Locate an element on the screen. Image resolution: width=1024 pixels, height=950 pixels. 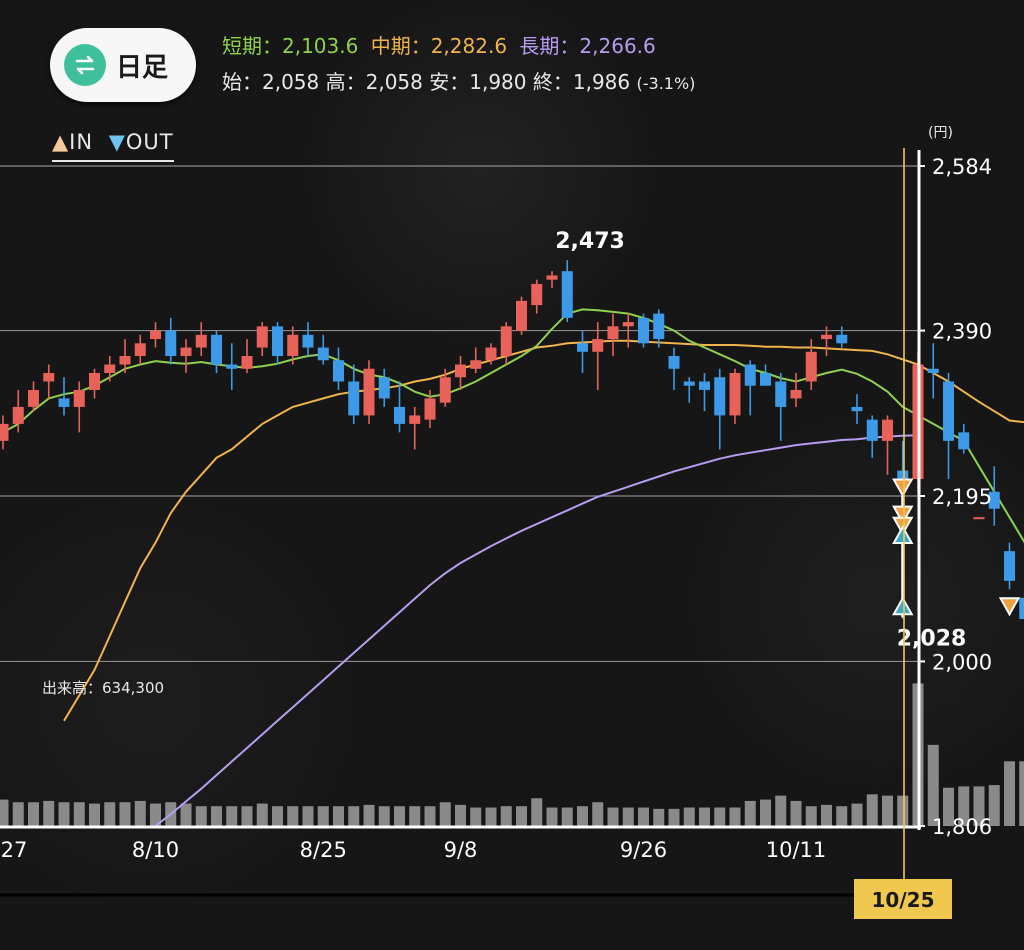
period-toggle-button: 日足 is located at coordinates (123, 65).